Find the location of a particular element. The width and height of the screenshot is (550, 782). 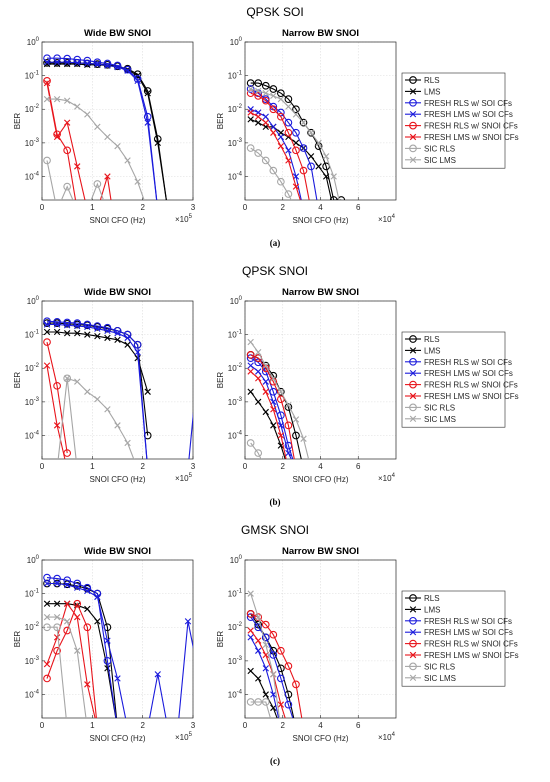

legend-label: RLS is located at coordinates (432, 598).